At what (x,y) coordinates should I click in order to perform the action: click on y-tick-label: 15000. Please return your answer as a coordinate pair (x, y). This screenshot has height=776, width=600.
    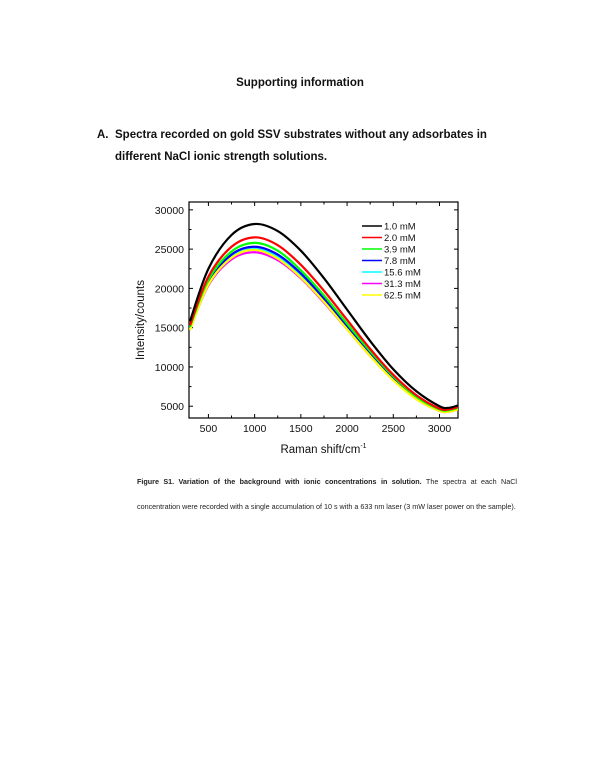
    Looking at the image, I should click on (169, 329).